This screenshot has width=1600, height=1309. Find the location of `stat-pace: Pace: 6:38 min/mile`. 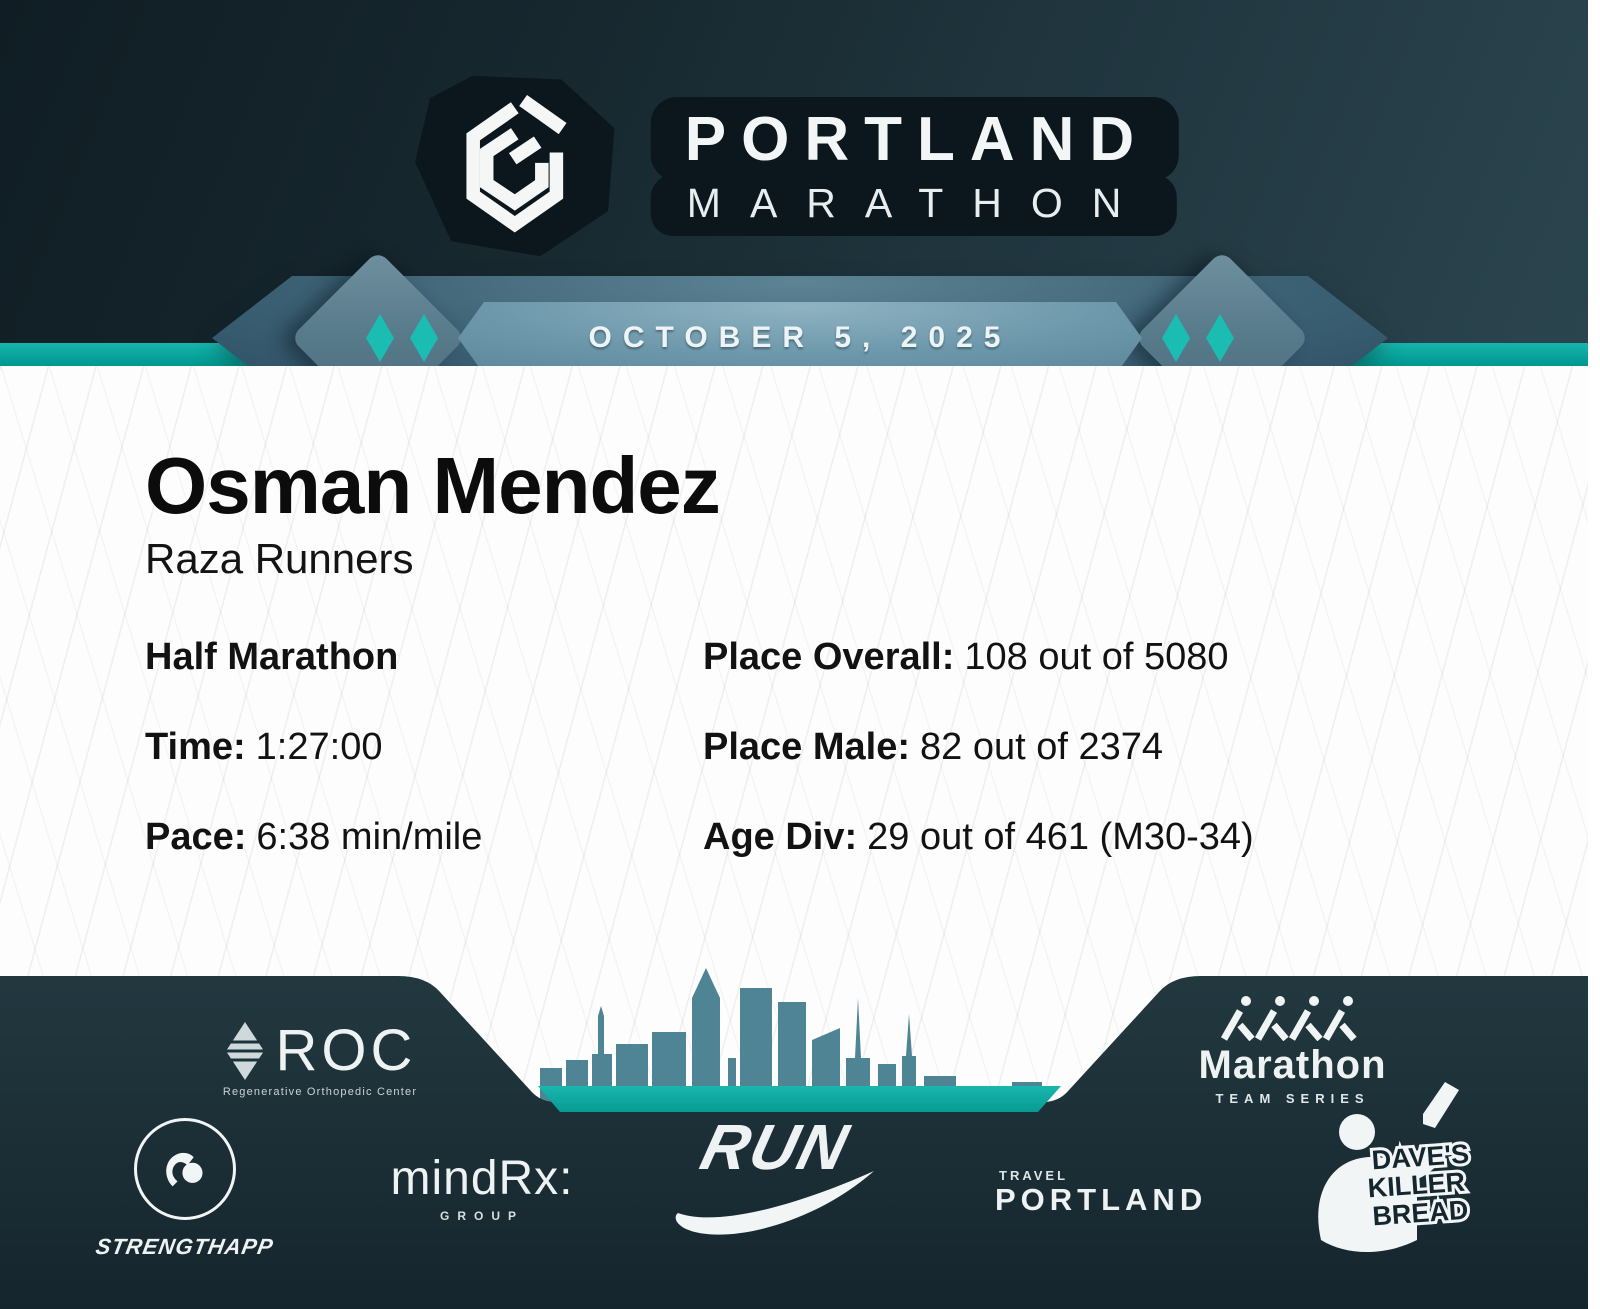

stat-pace: Pace: 6:38 min/mile is located at coordinates (313, 838).